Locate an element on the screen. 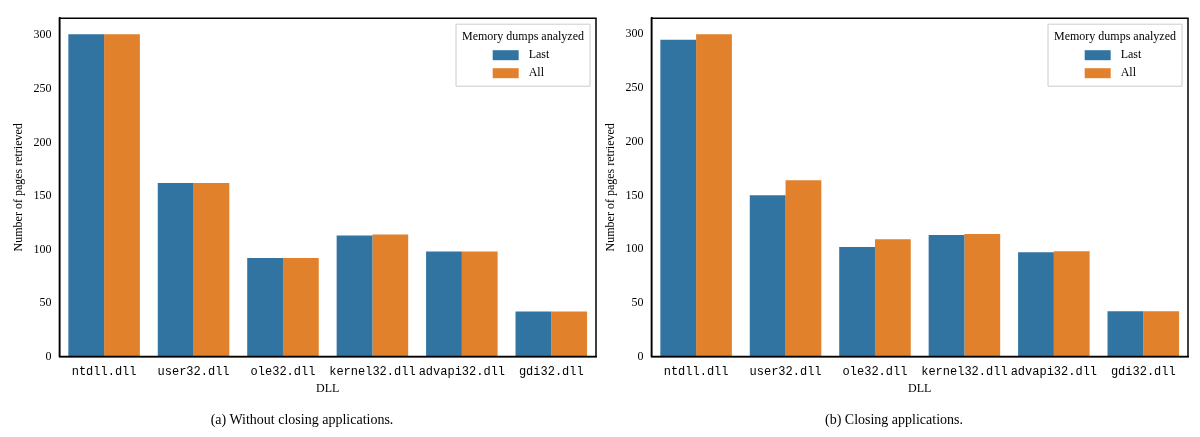 This screenshot has height=437, width=1200. text: (b) Closing applications. is located at coordinates (894, 420).